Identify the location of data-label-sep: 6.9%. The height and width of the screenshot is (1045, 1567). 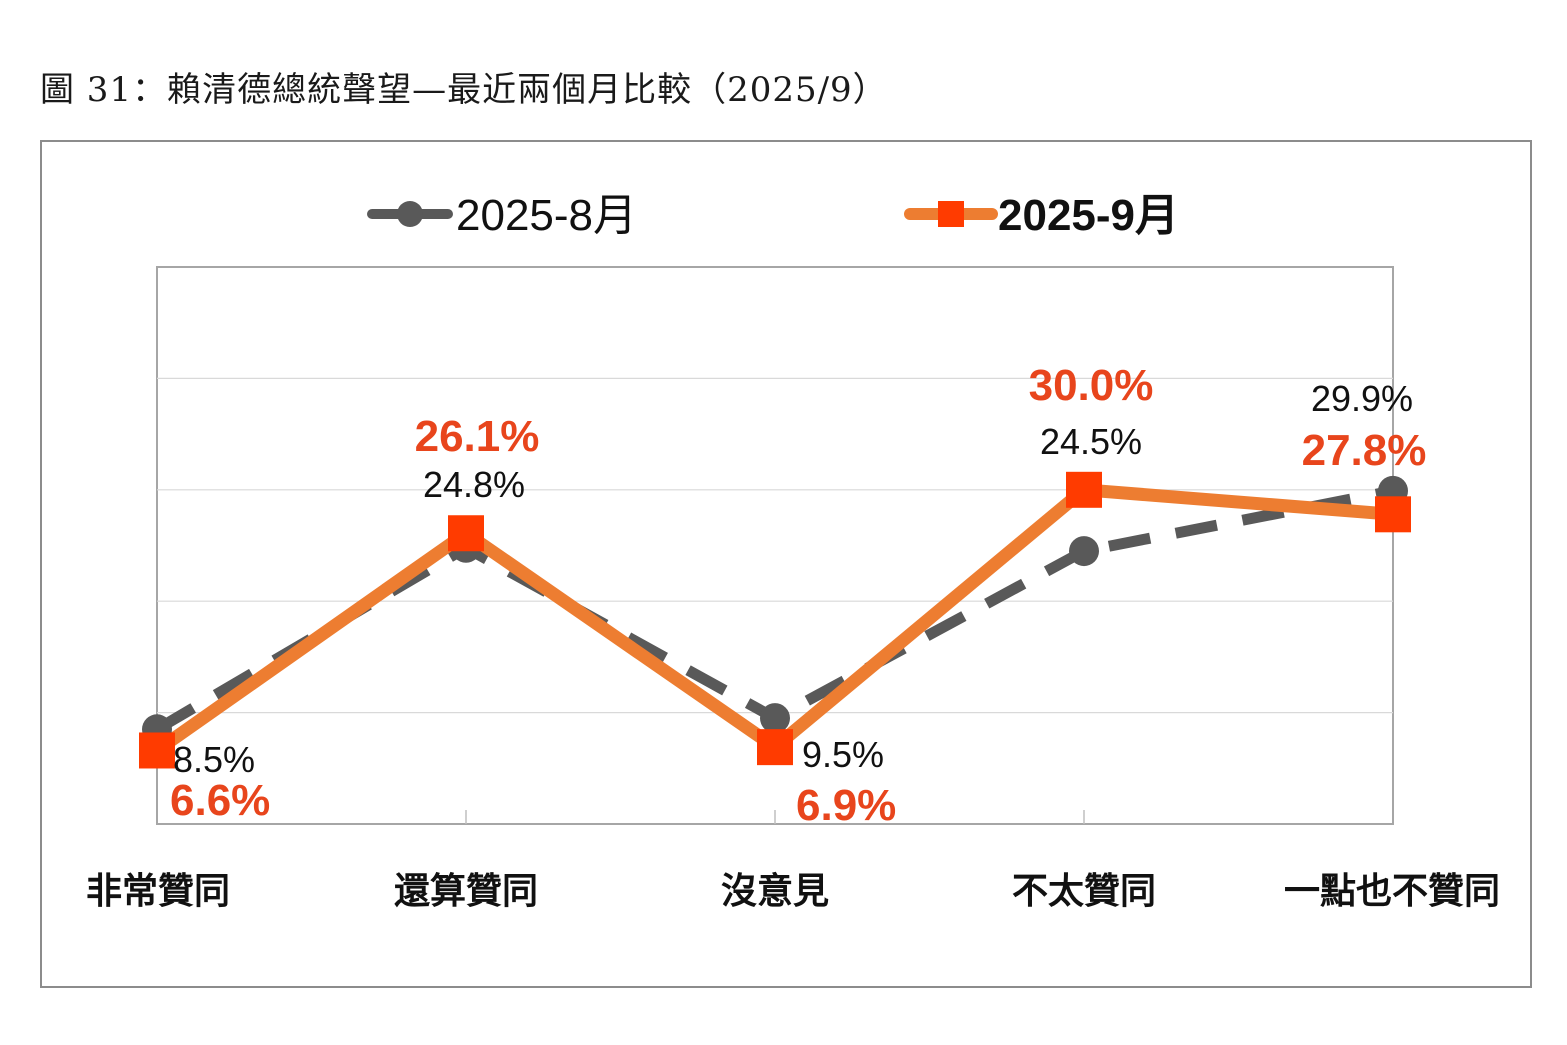
(846, 805).